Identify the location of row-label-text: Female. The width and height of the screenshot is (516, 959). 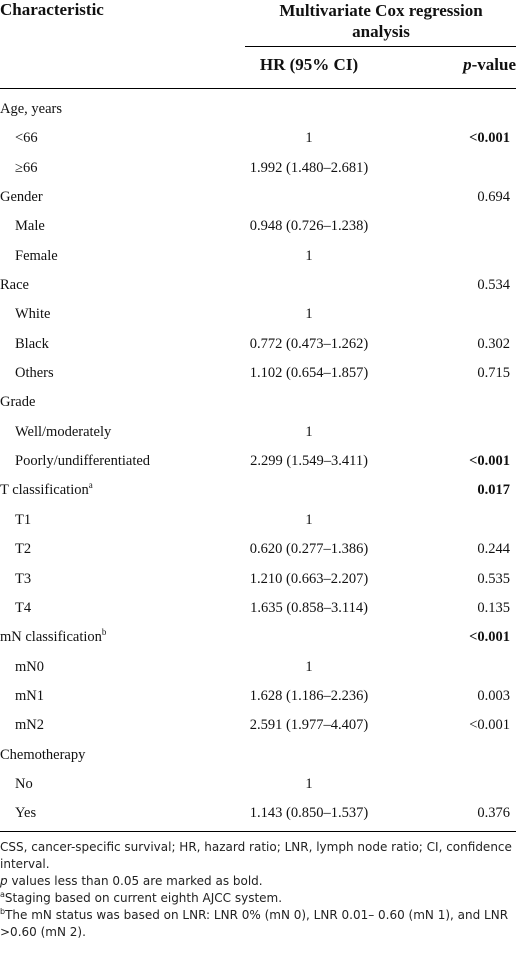
(36, 255).